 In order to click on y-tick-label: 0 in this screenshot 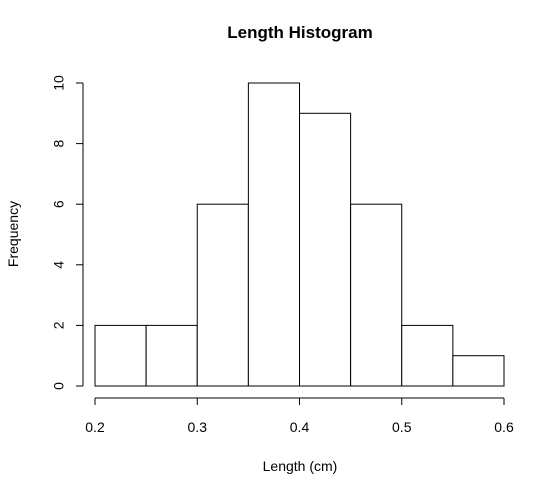, I will do `click(59, 386)`.